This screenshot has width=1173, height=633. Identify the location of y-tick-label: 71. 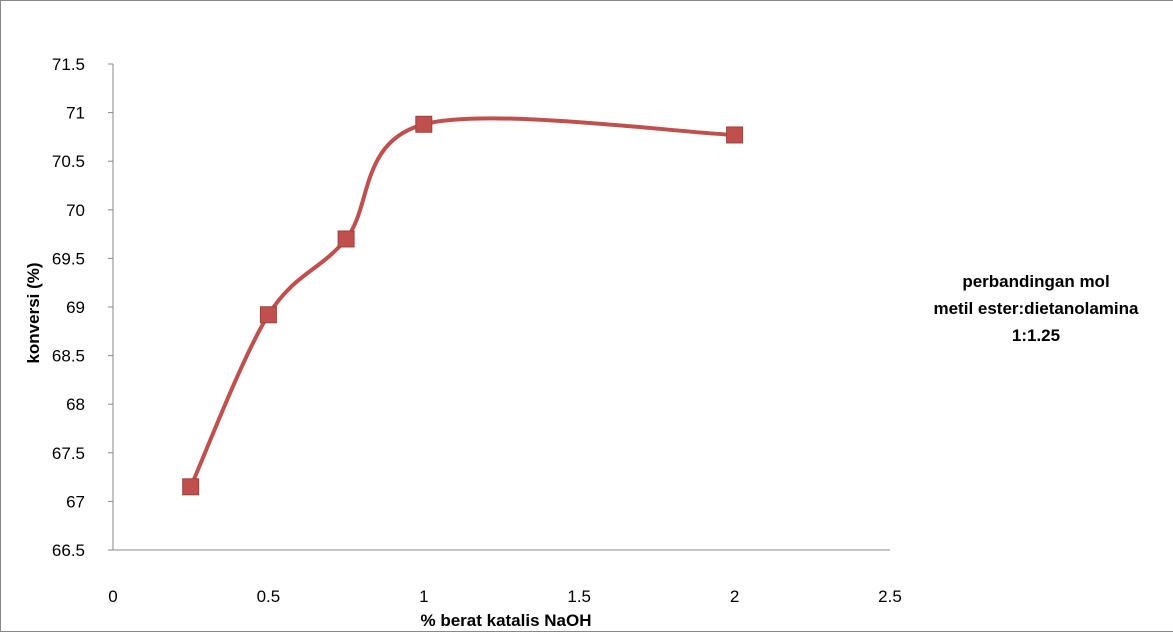
(75, 113).